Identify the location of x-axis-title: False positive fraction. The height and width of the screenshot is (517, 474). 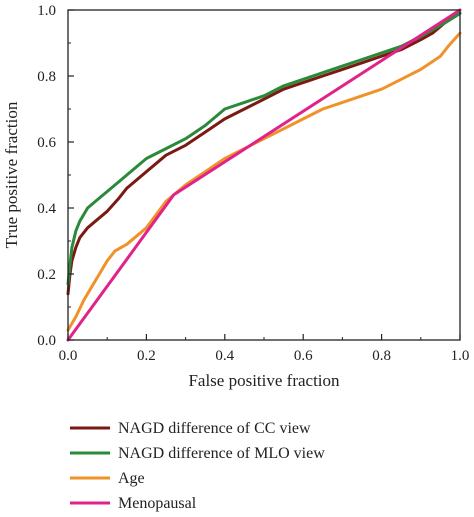
(264, 380).